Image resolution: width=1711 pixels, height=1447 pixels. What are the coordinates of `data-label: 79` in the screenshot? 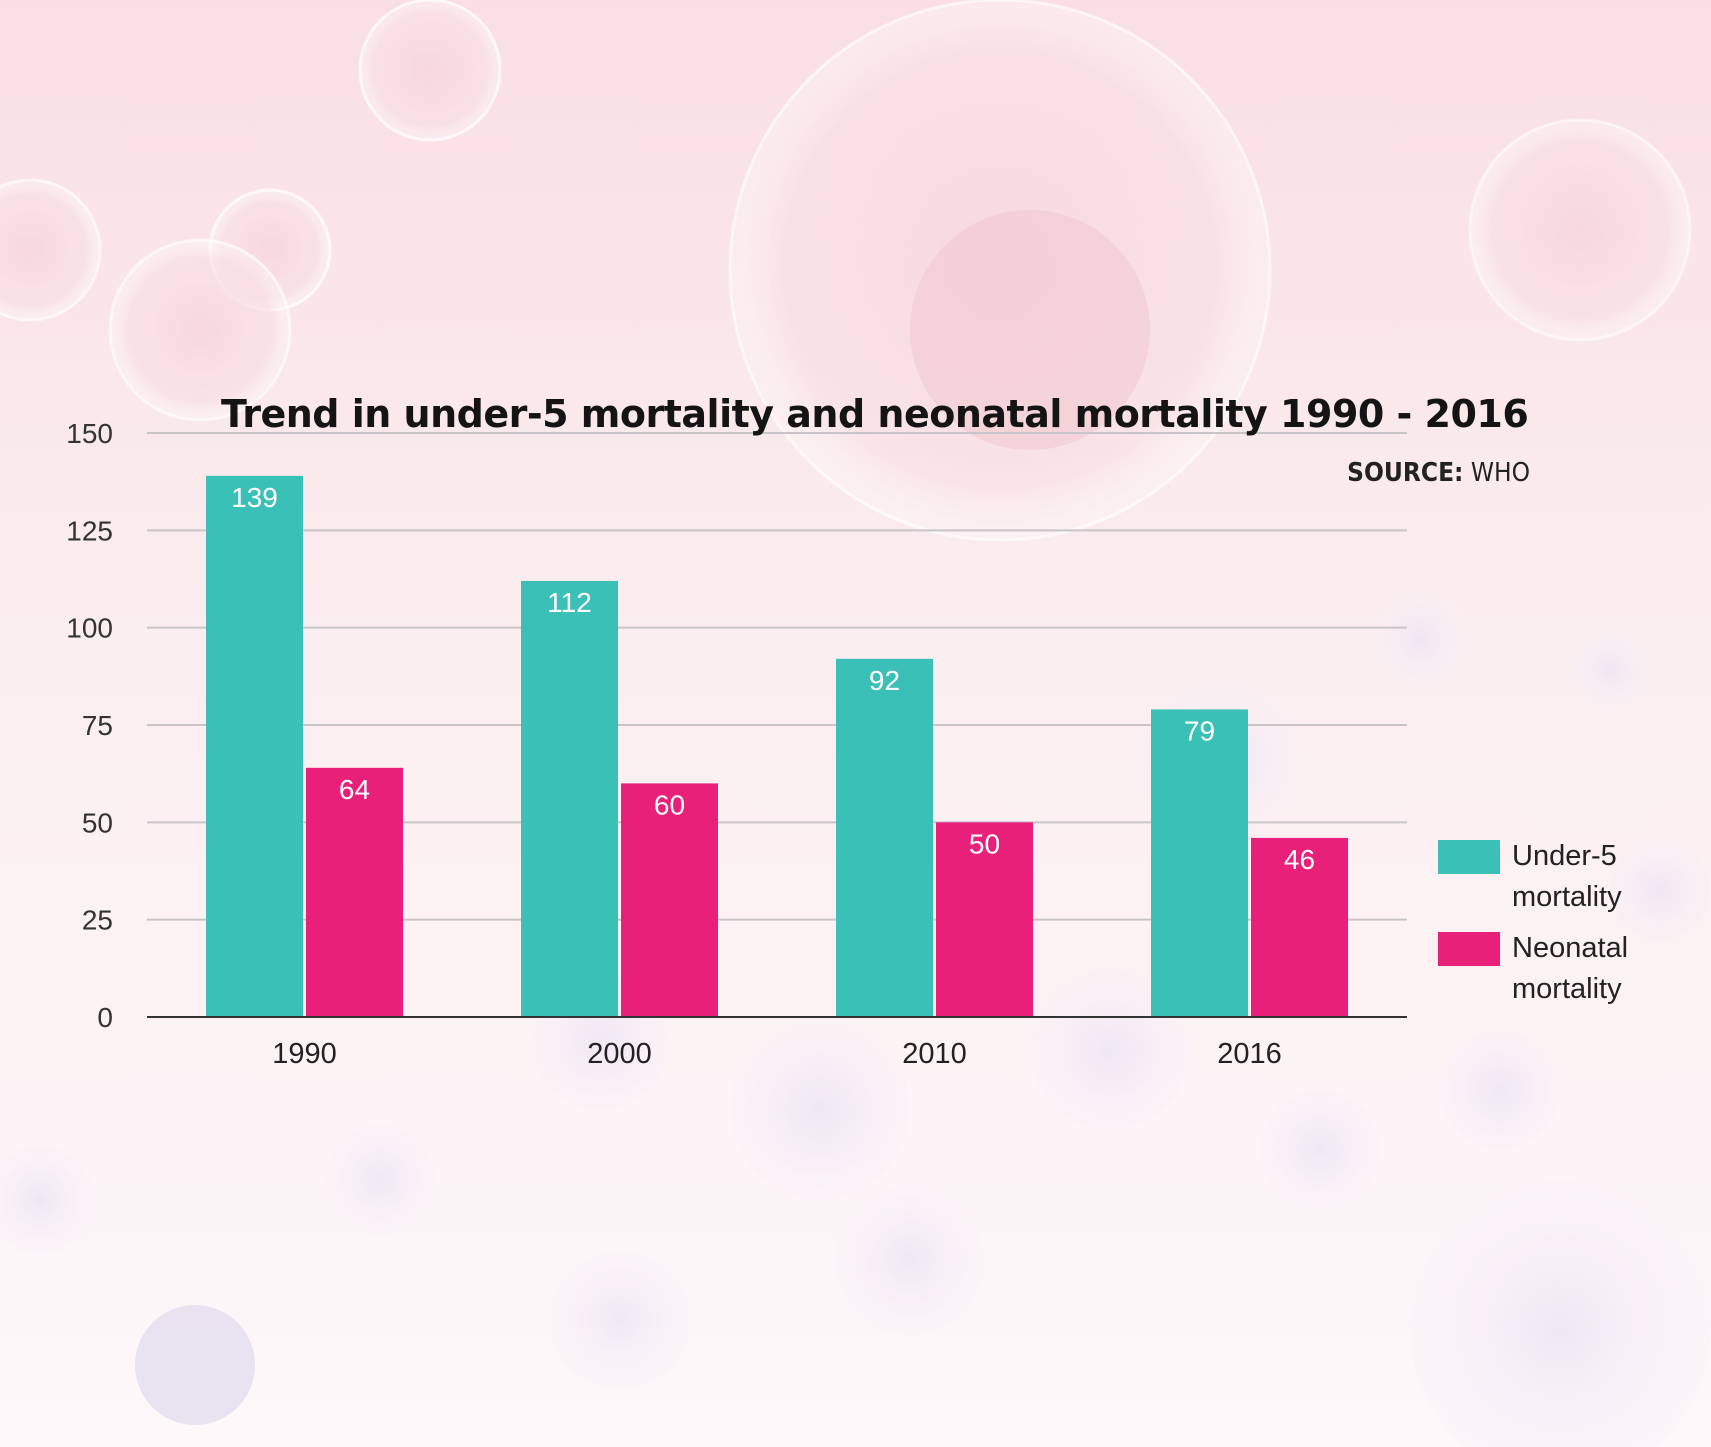 It's located at (1199, 730).